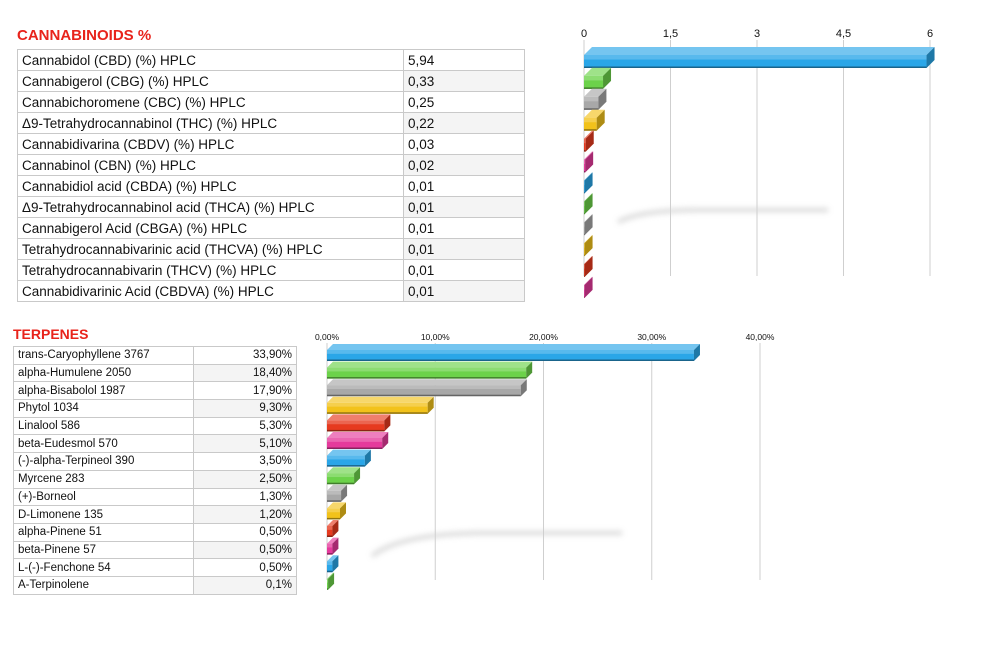 The image size is (1000, 645). Describe the element at coordinates (464, 60) in the screenshot. I see `cannabinoid-value-cell: 5,94` at that location.